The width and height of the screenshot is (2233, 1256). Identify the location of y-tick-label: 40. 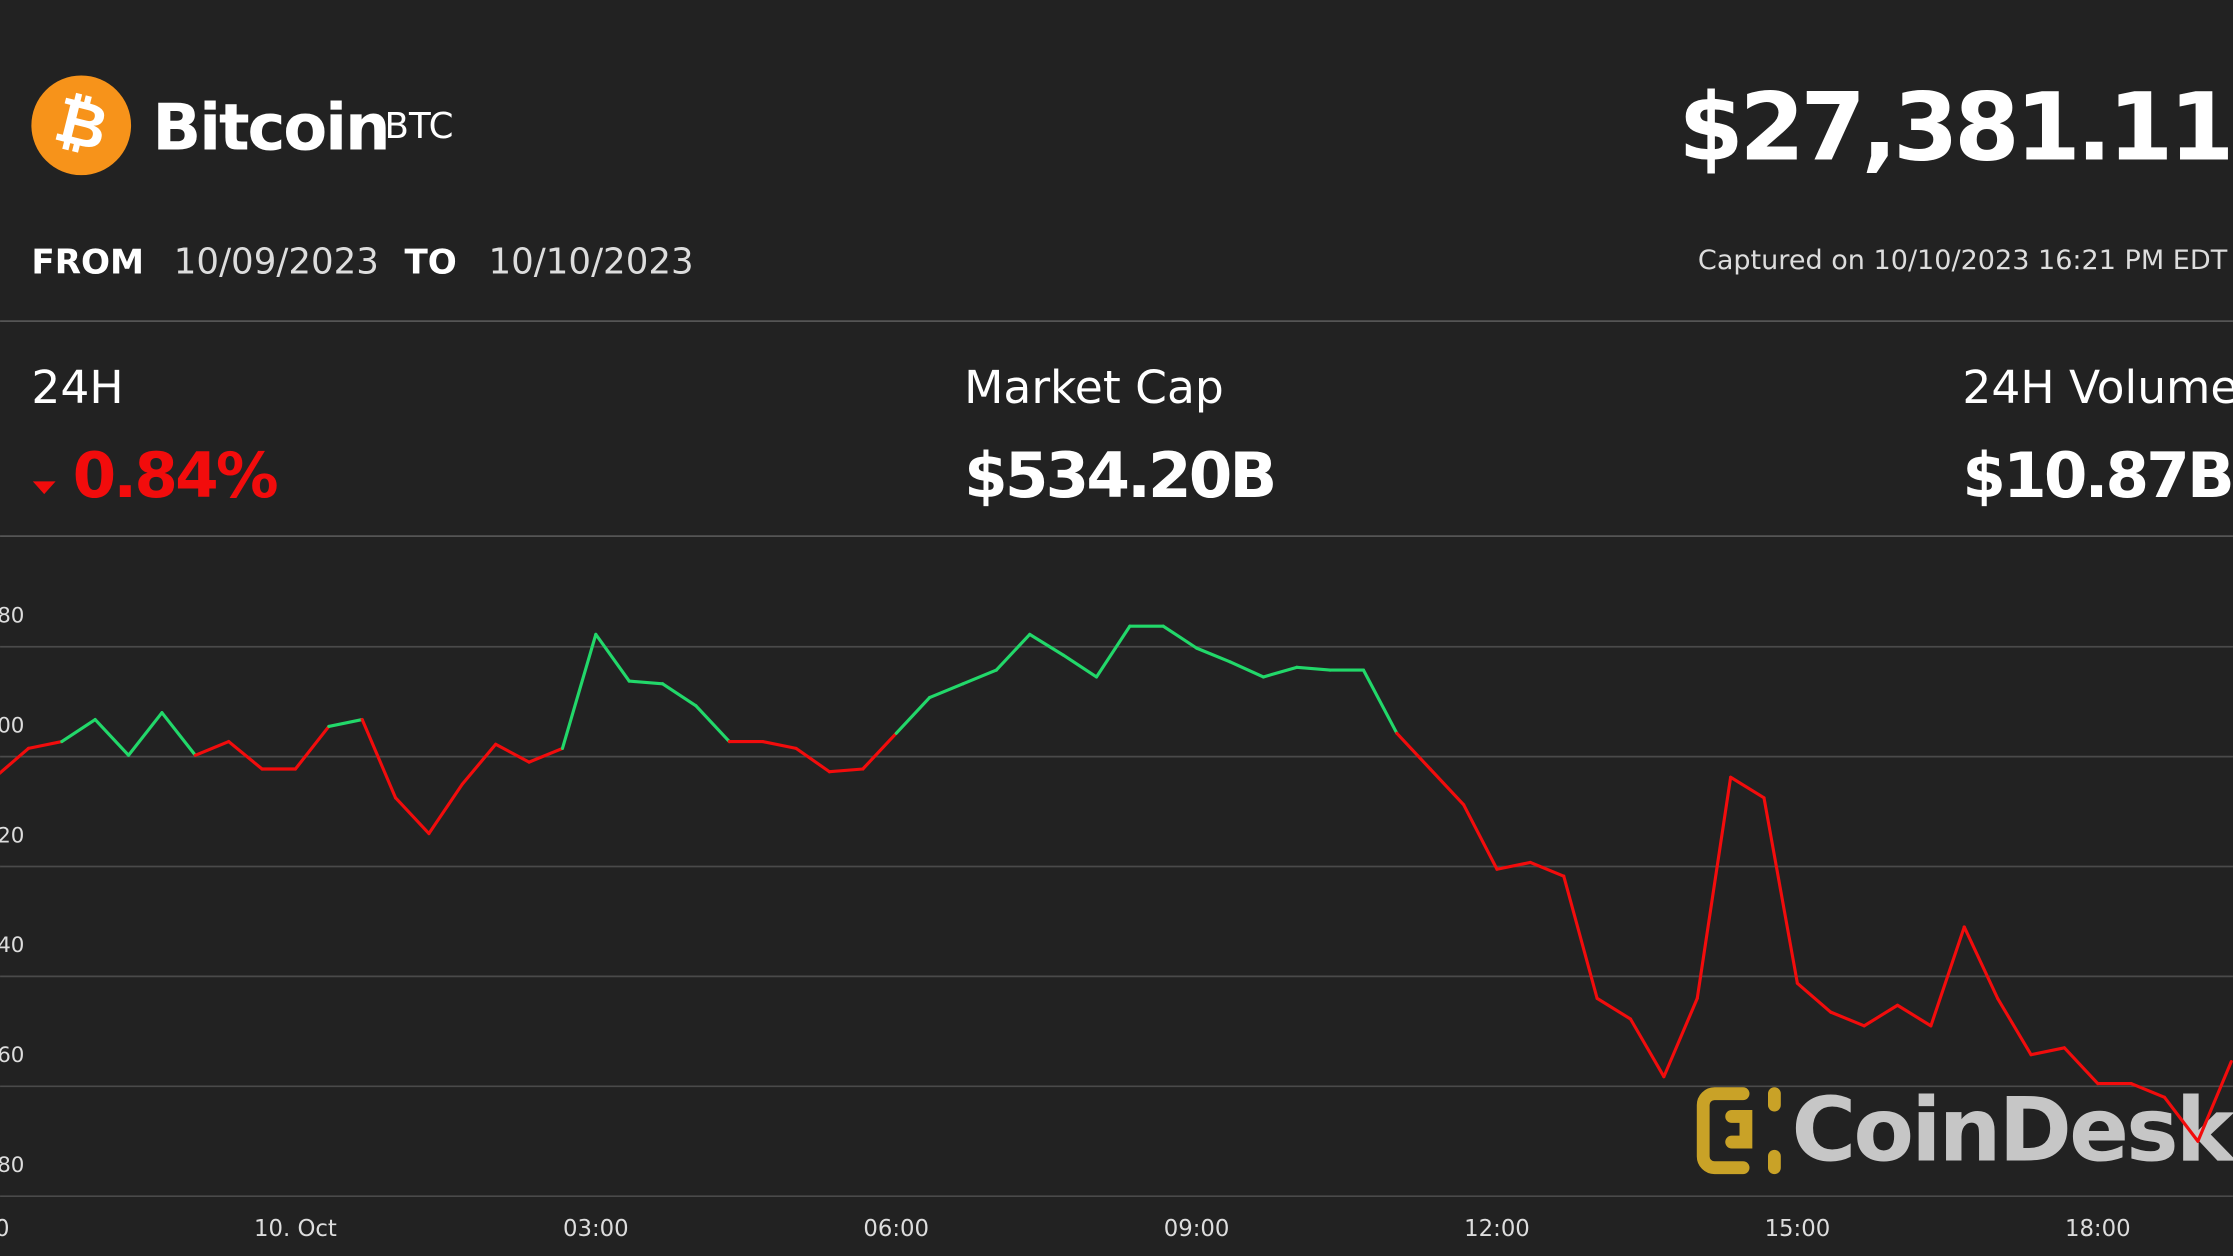
(12, 945).